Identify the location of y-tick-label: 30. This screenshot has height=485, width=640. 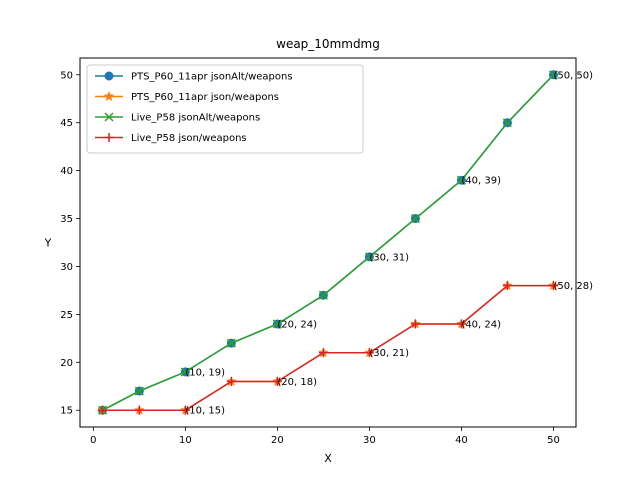
(66, 267).